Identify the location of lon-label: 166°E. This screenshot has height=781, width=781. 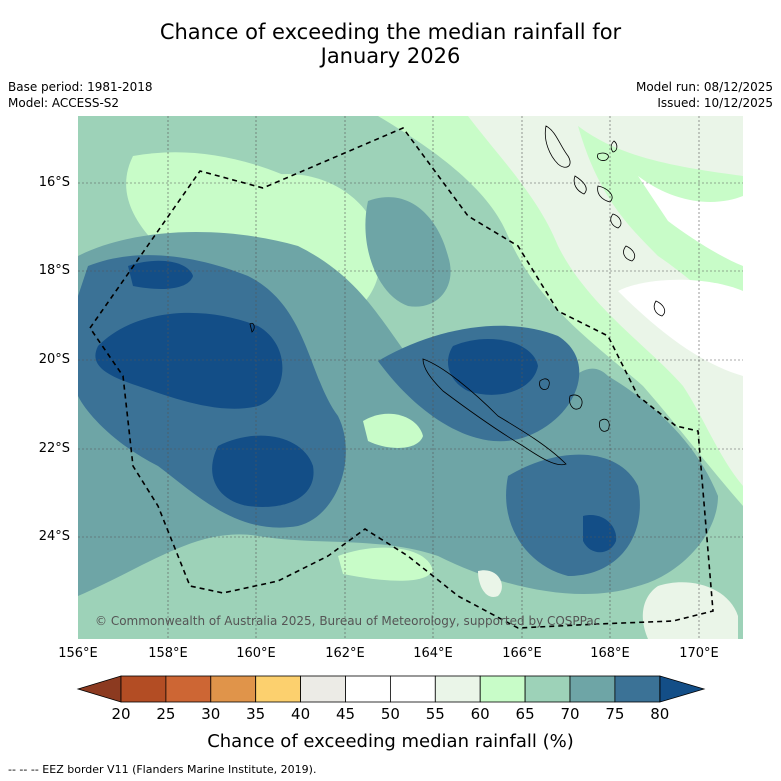
(522, 653).